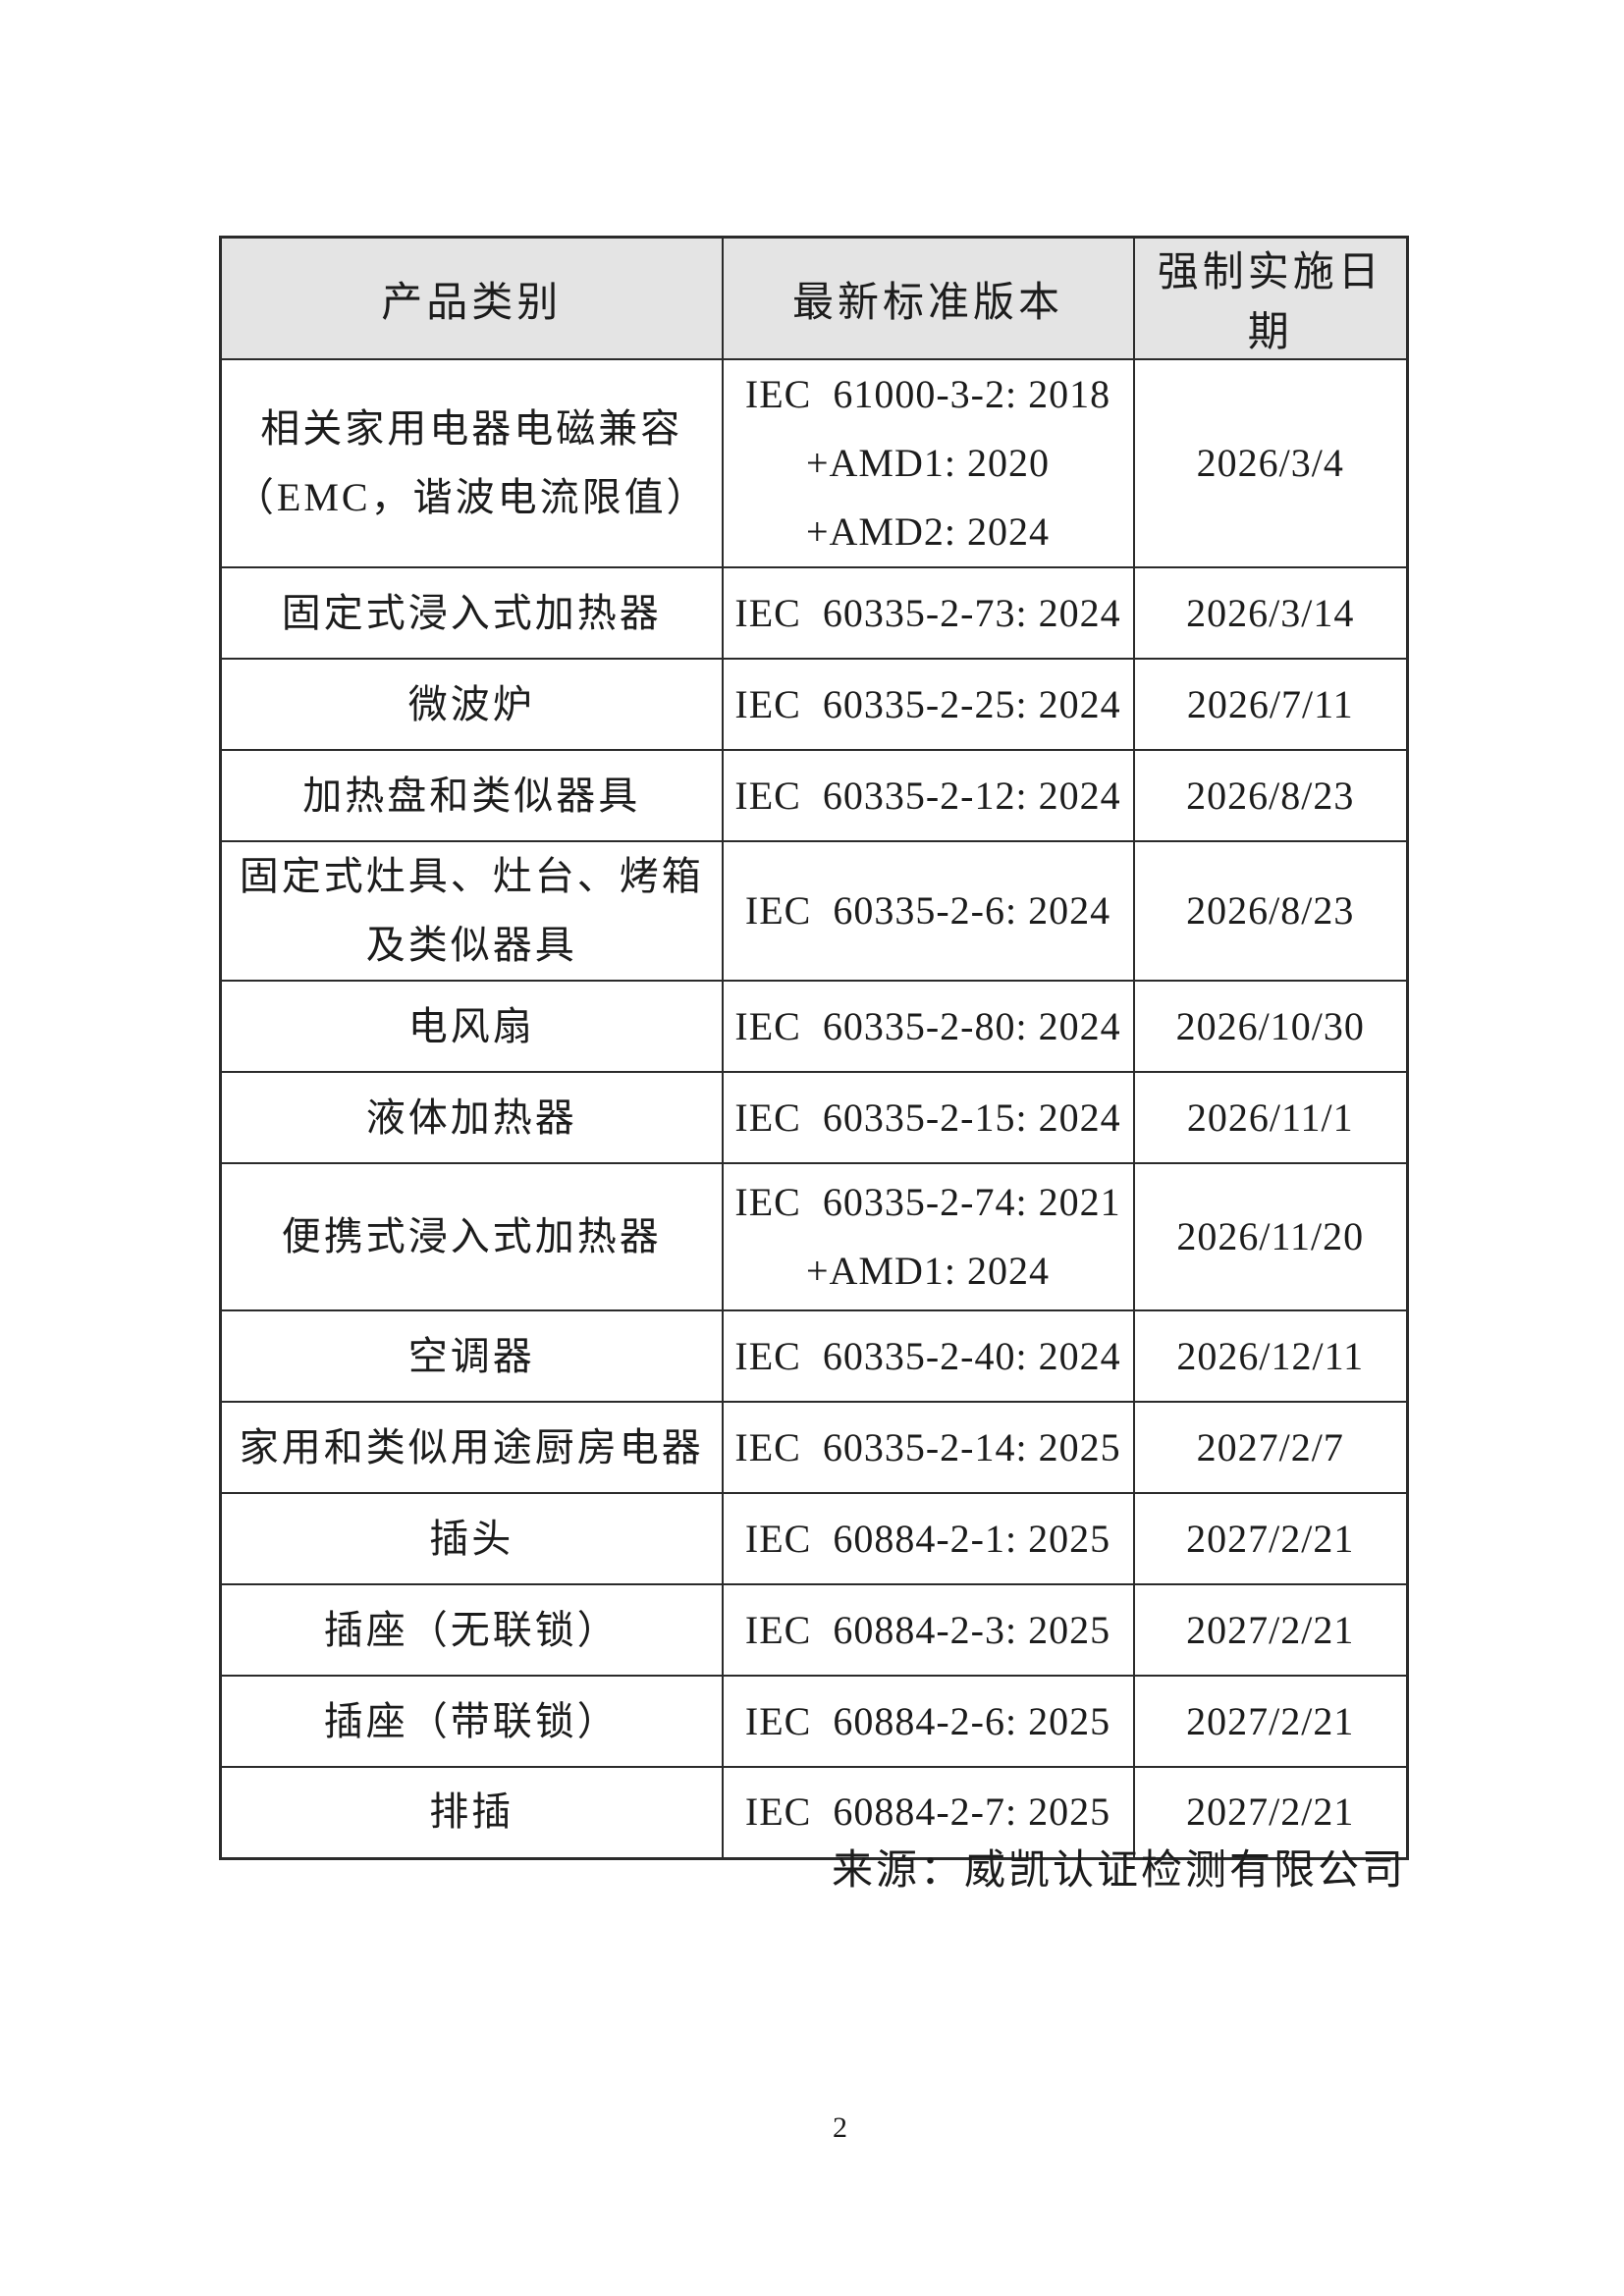  What do you see at coordinates (1270, 1117) in the screenshot?
I see `implementation-date-cell: 2026/11/1` at bounding box center [1270, 1117].